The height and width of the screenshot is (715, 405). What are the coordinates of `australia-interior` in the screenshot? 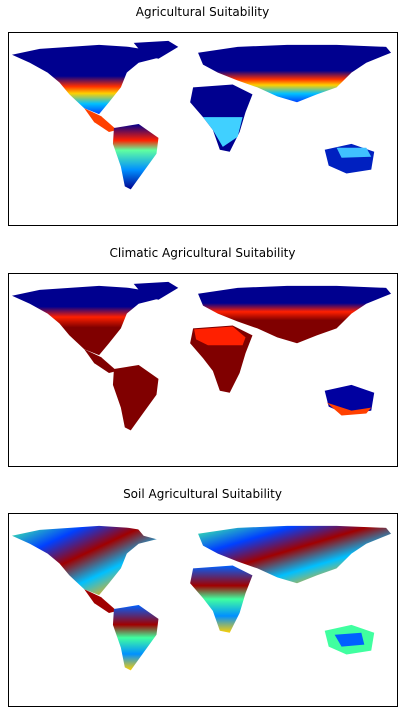 It's located at (349, 639).